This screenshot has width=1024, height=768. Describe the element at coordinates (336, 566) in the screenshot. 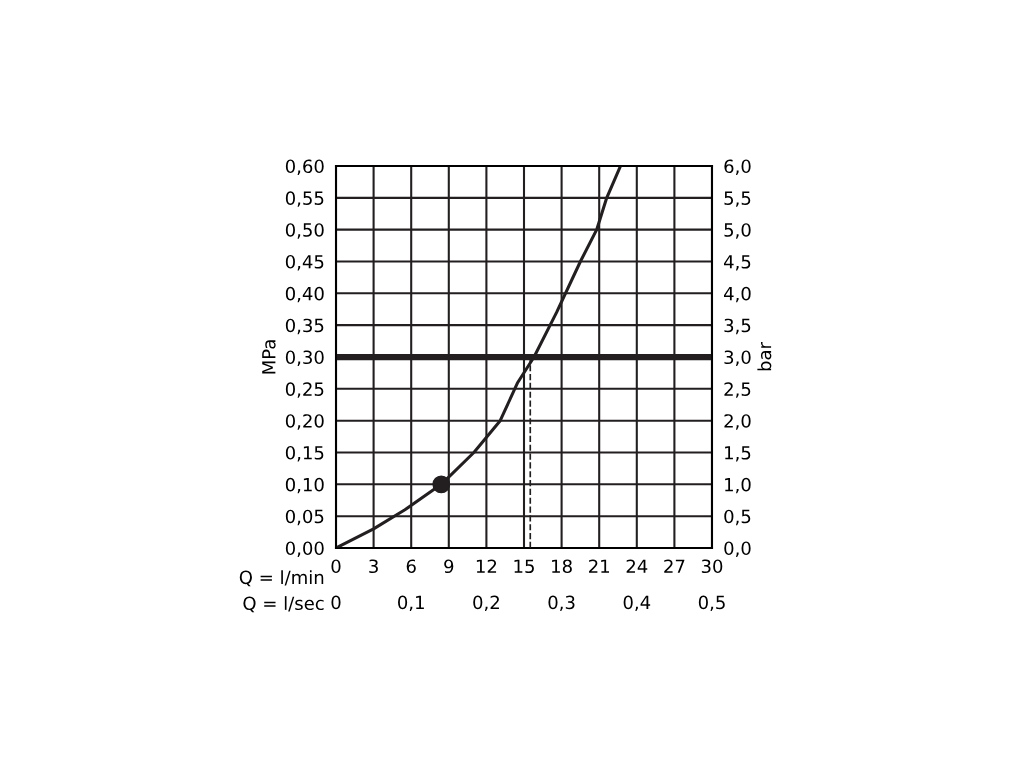

I see `x-tick-label: 0` at that location.